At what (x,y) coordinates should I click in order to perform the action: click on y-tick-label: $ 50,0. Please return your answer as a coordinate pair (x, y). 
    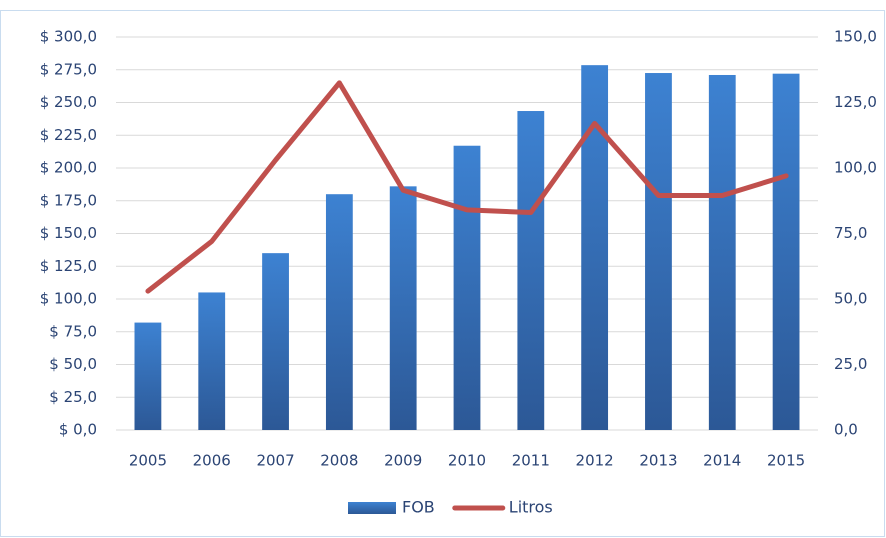
    Looking at the image, I should click on (73, 364).